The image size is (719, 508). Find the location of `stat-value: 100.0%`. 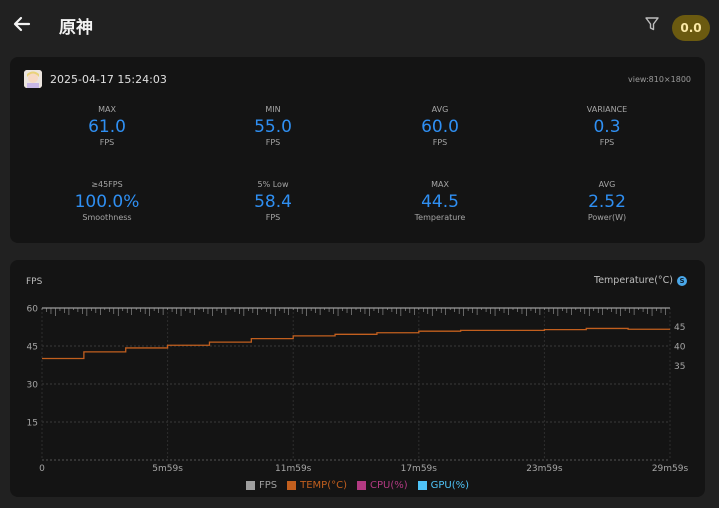

stat-value: 100.0% is located at coordinates (107, 202).